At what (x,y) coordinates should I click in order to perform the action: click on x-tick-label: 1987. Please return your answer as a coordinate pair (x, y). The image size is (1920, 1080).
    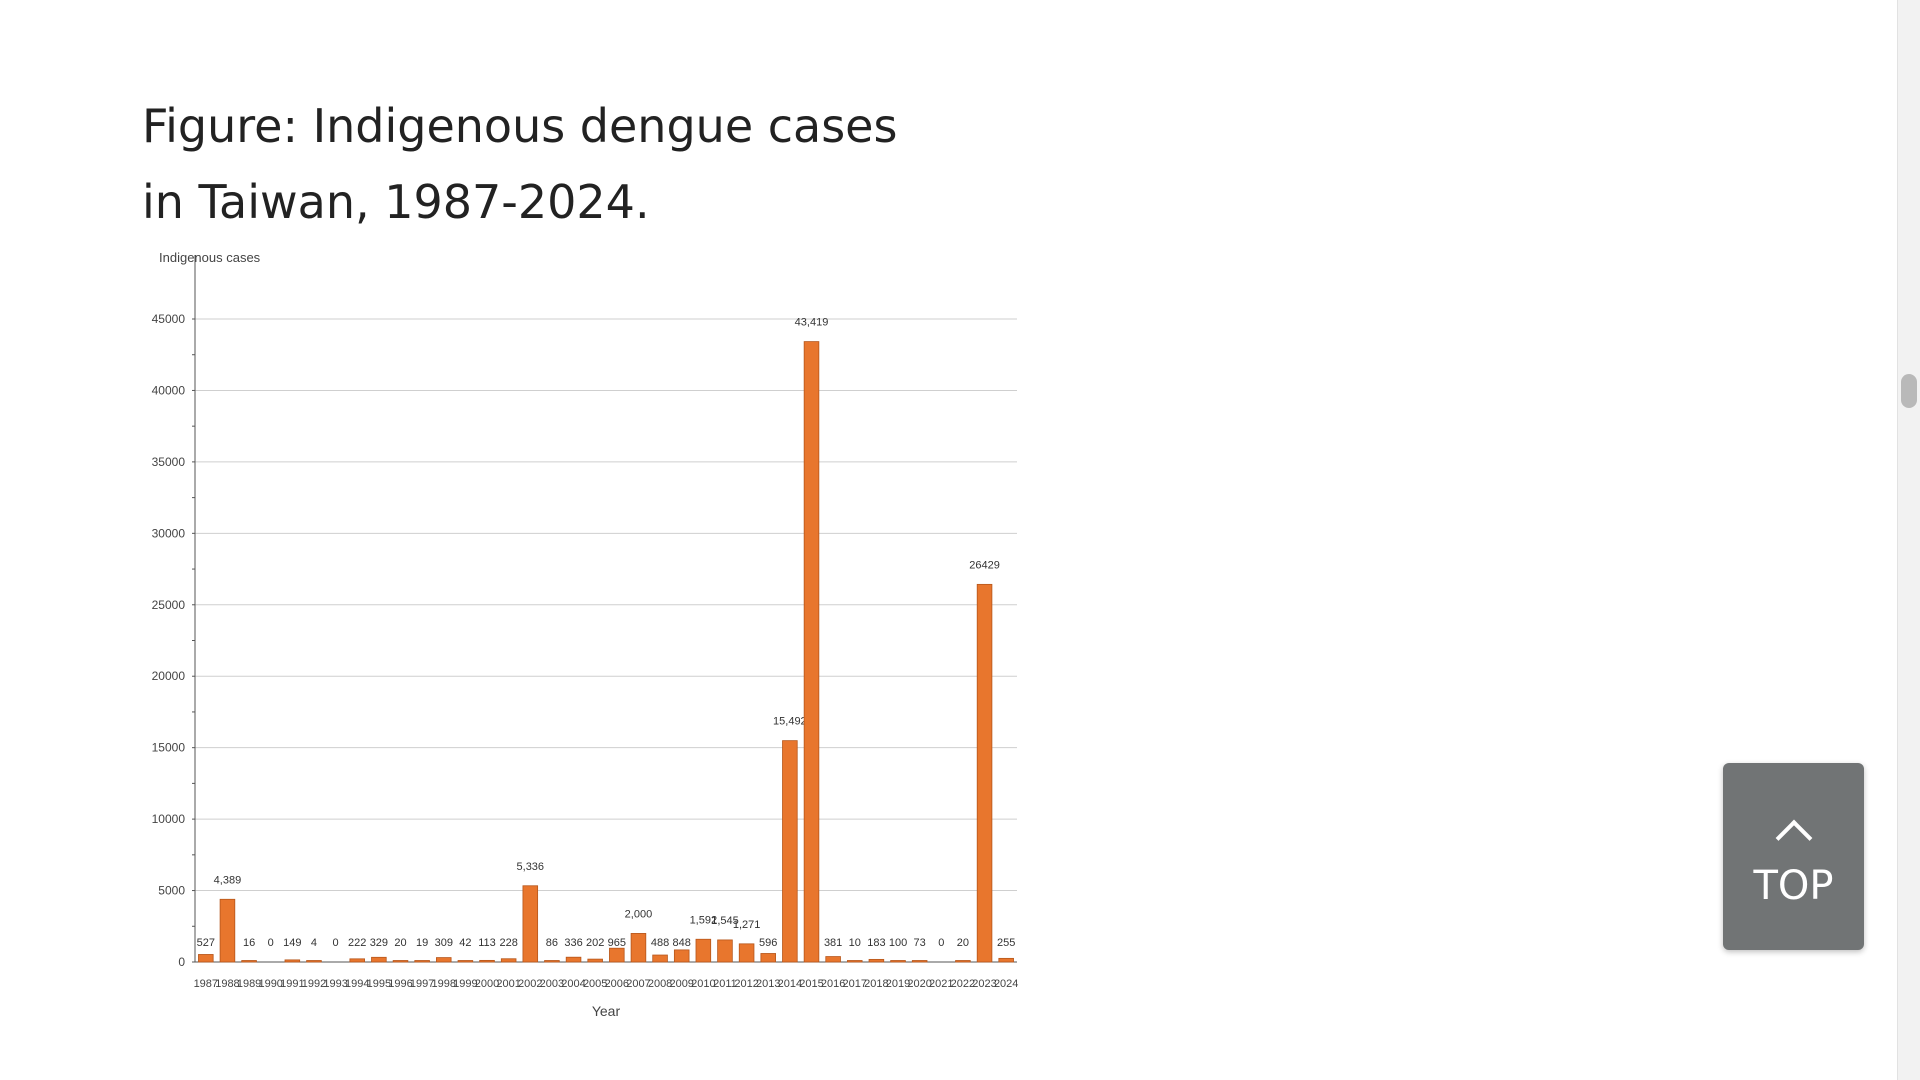
    Looking at the image, I should click on (206, 984).